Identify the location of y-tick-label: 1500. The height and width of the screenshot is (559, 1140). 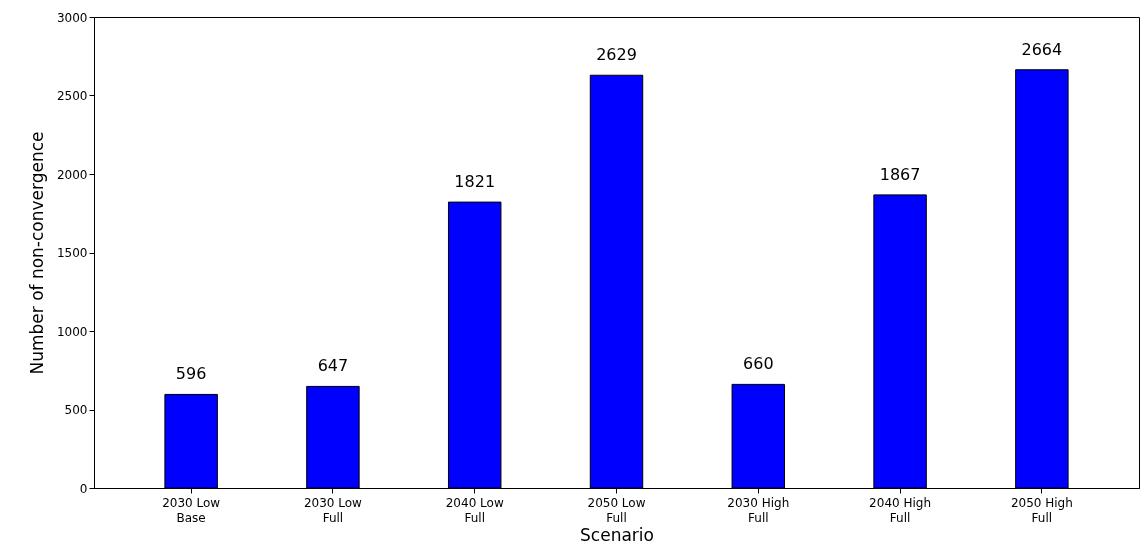
(72, 253).